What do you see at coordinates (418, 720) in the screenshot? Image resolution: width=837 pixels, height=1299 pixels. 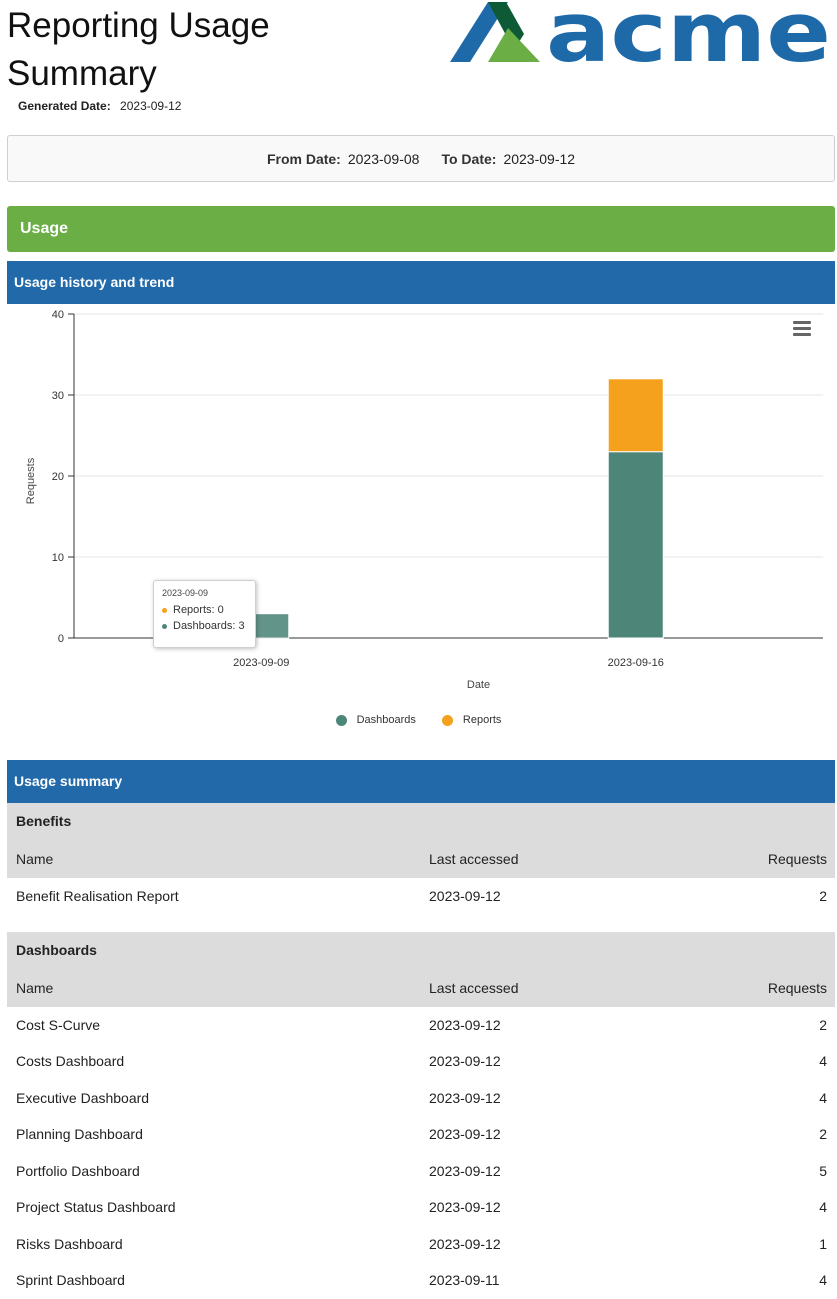 I see `chart-legend: Dashboards Reports` at bounding box center [418, 720].